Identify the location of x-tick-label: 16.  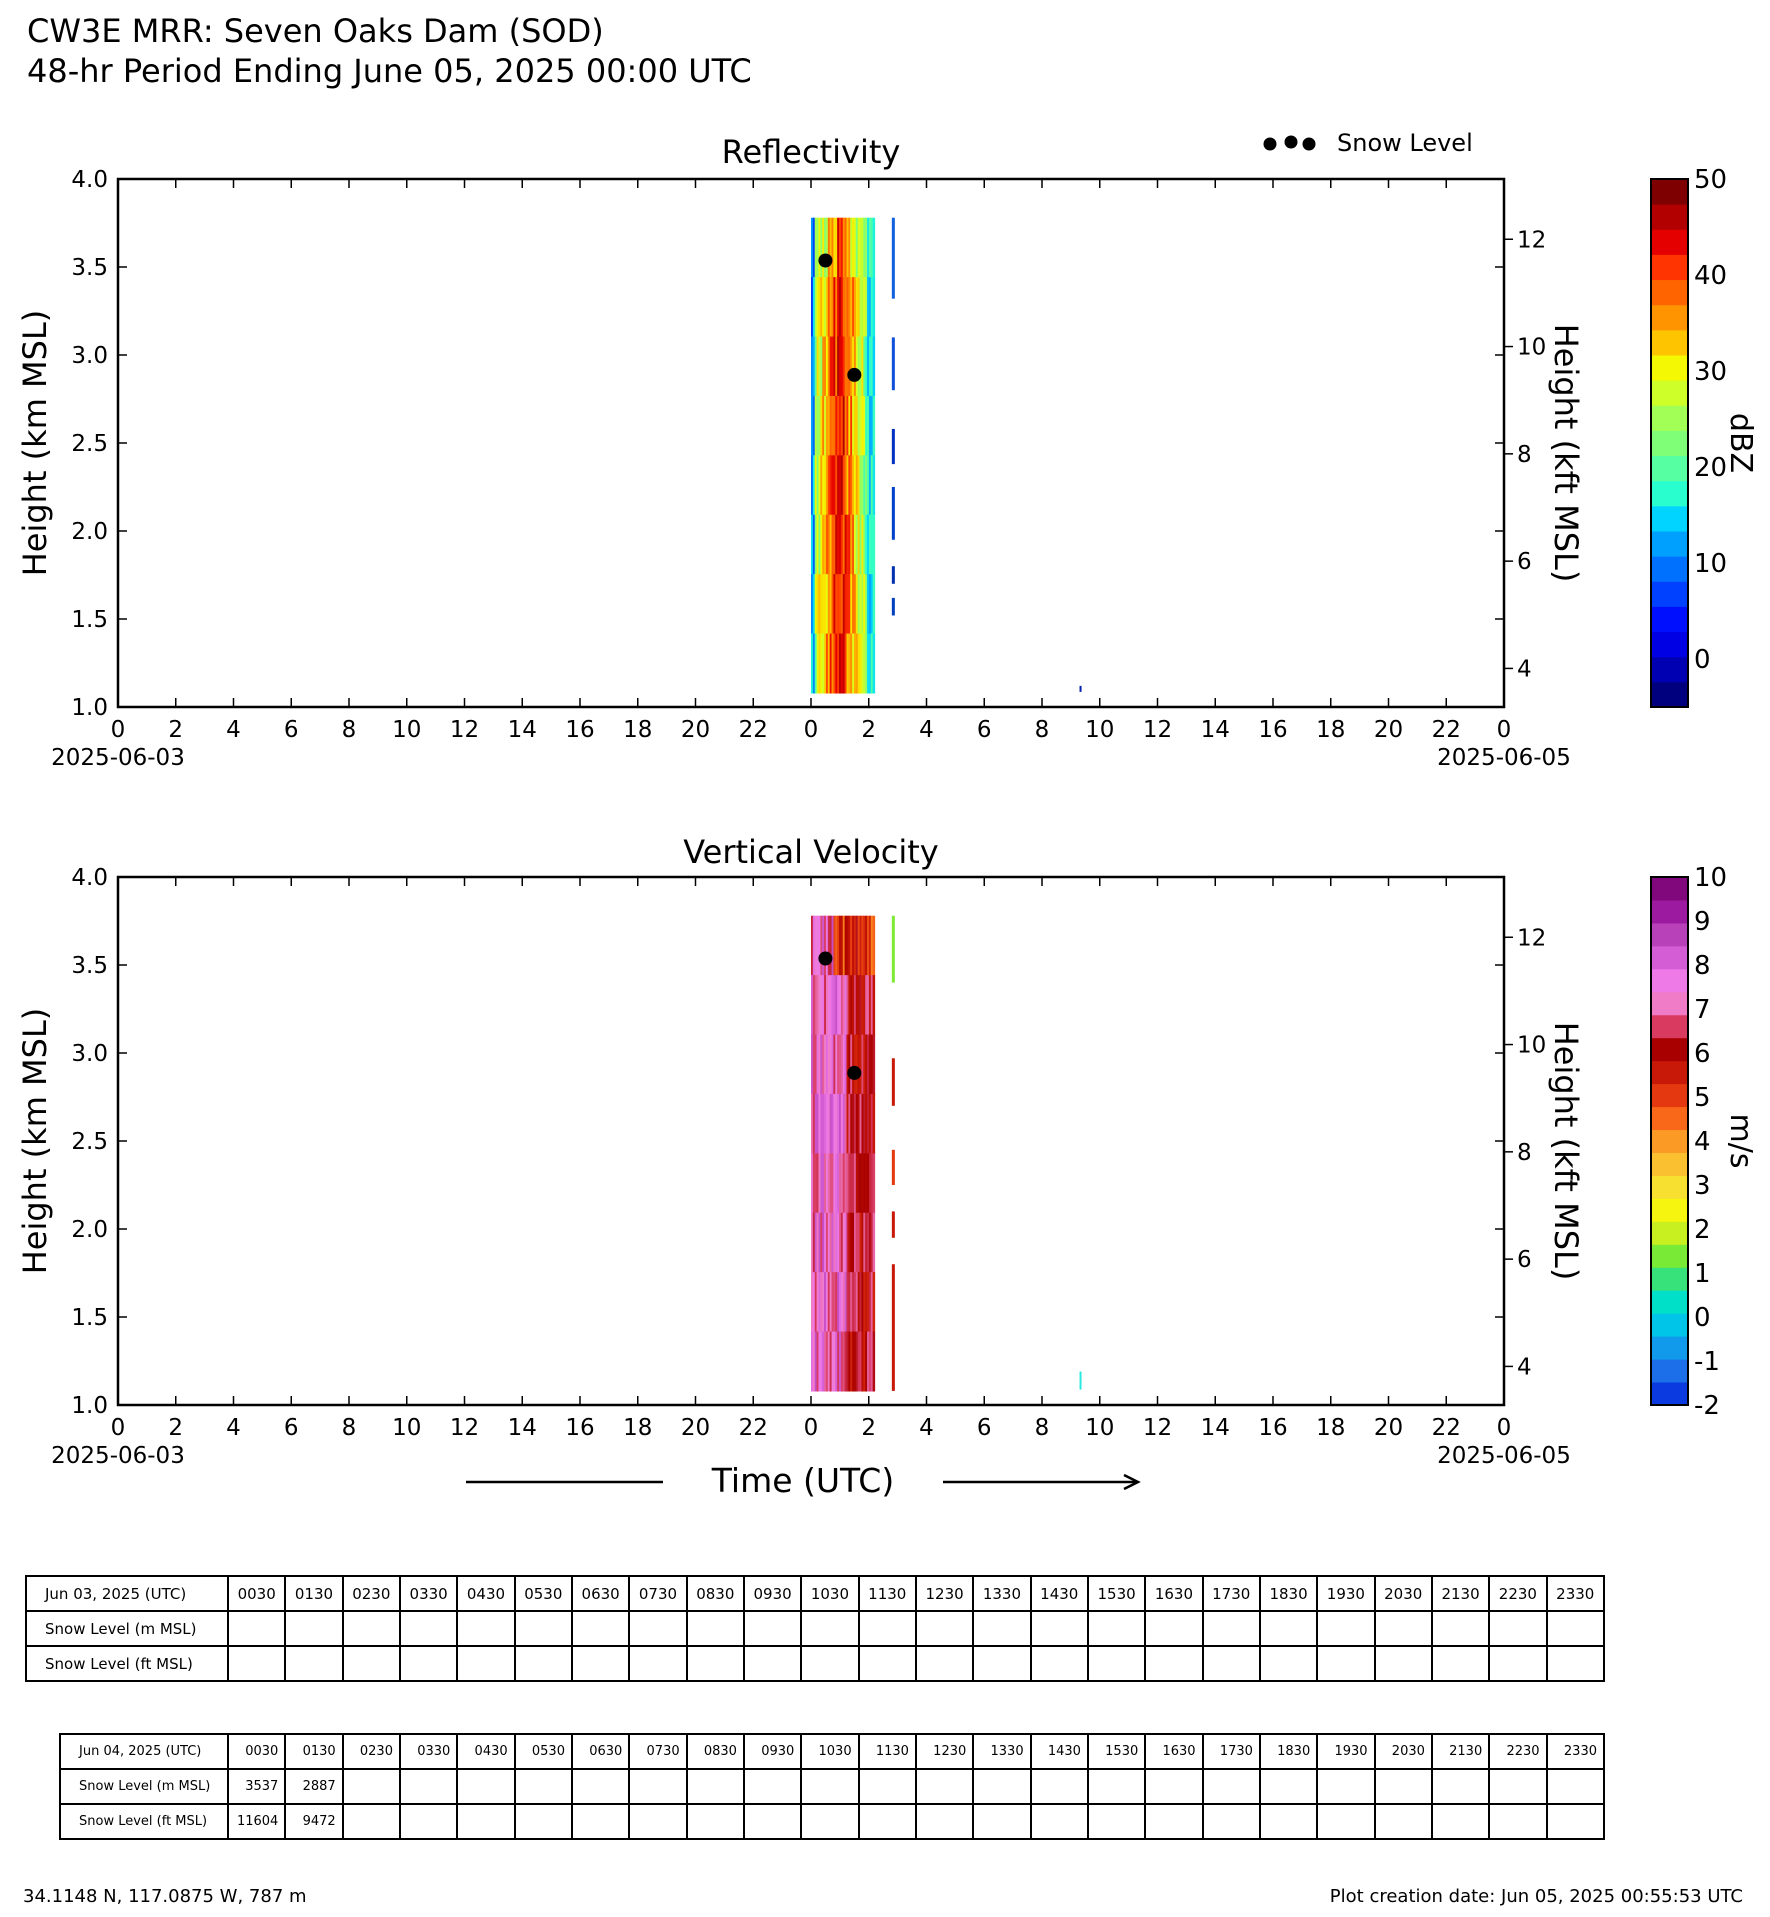
(1272, 730).